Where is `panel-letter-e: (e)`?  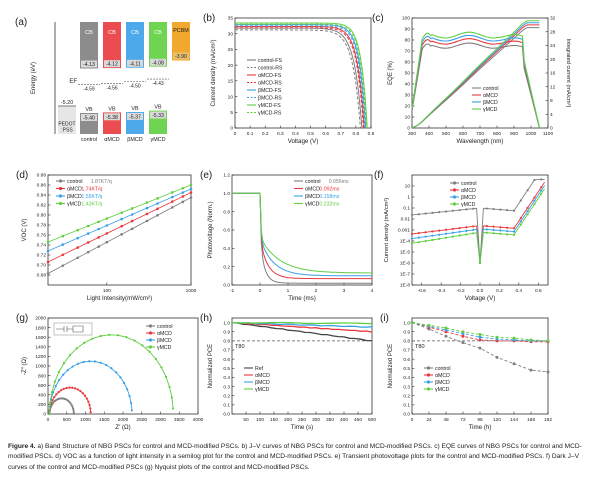
panel-letter-e: (e) is located at coordinates (206, 175).